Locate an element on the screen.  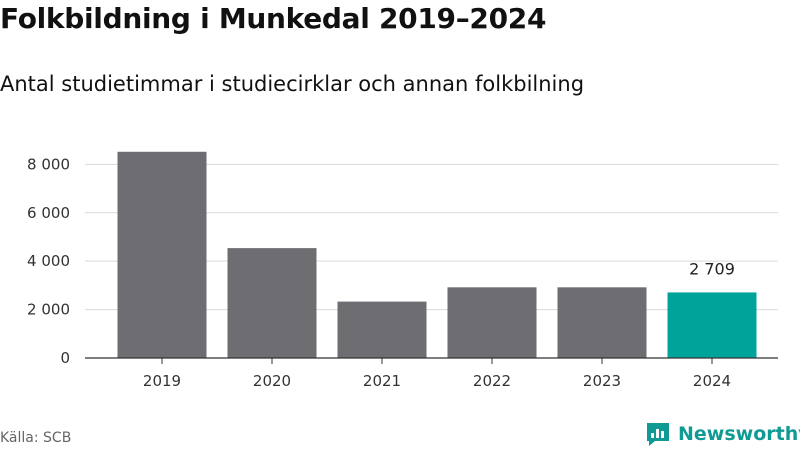
y-tick-label: 4 000 is located at coordinates (48, 261).